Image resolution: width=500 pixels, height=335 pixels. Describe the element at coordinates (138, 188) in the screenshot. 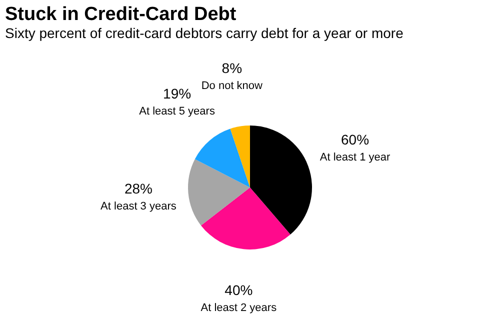

I see `data-label: 28%` at that location.